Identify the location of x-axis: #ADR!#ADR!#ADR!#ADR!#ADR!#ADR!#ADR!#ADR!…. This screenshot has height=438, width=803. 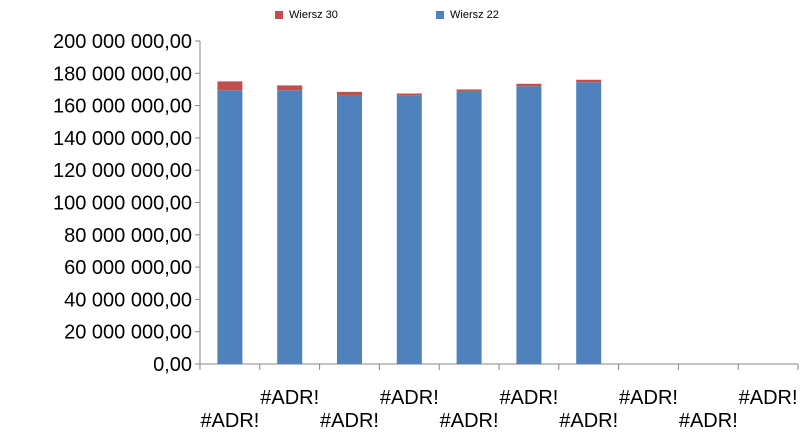
(499, 397).